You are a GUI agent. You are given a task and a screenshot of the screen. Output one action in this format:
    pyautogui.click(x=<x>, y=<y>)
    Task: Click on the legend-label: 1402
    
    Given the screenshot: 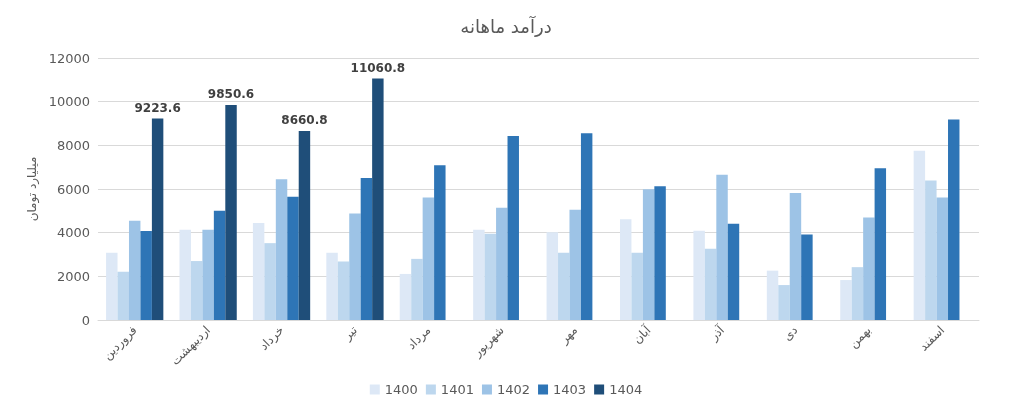 What is the action you would take?
    pyautogui.click(x=513, y=389)
    